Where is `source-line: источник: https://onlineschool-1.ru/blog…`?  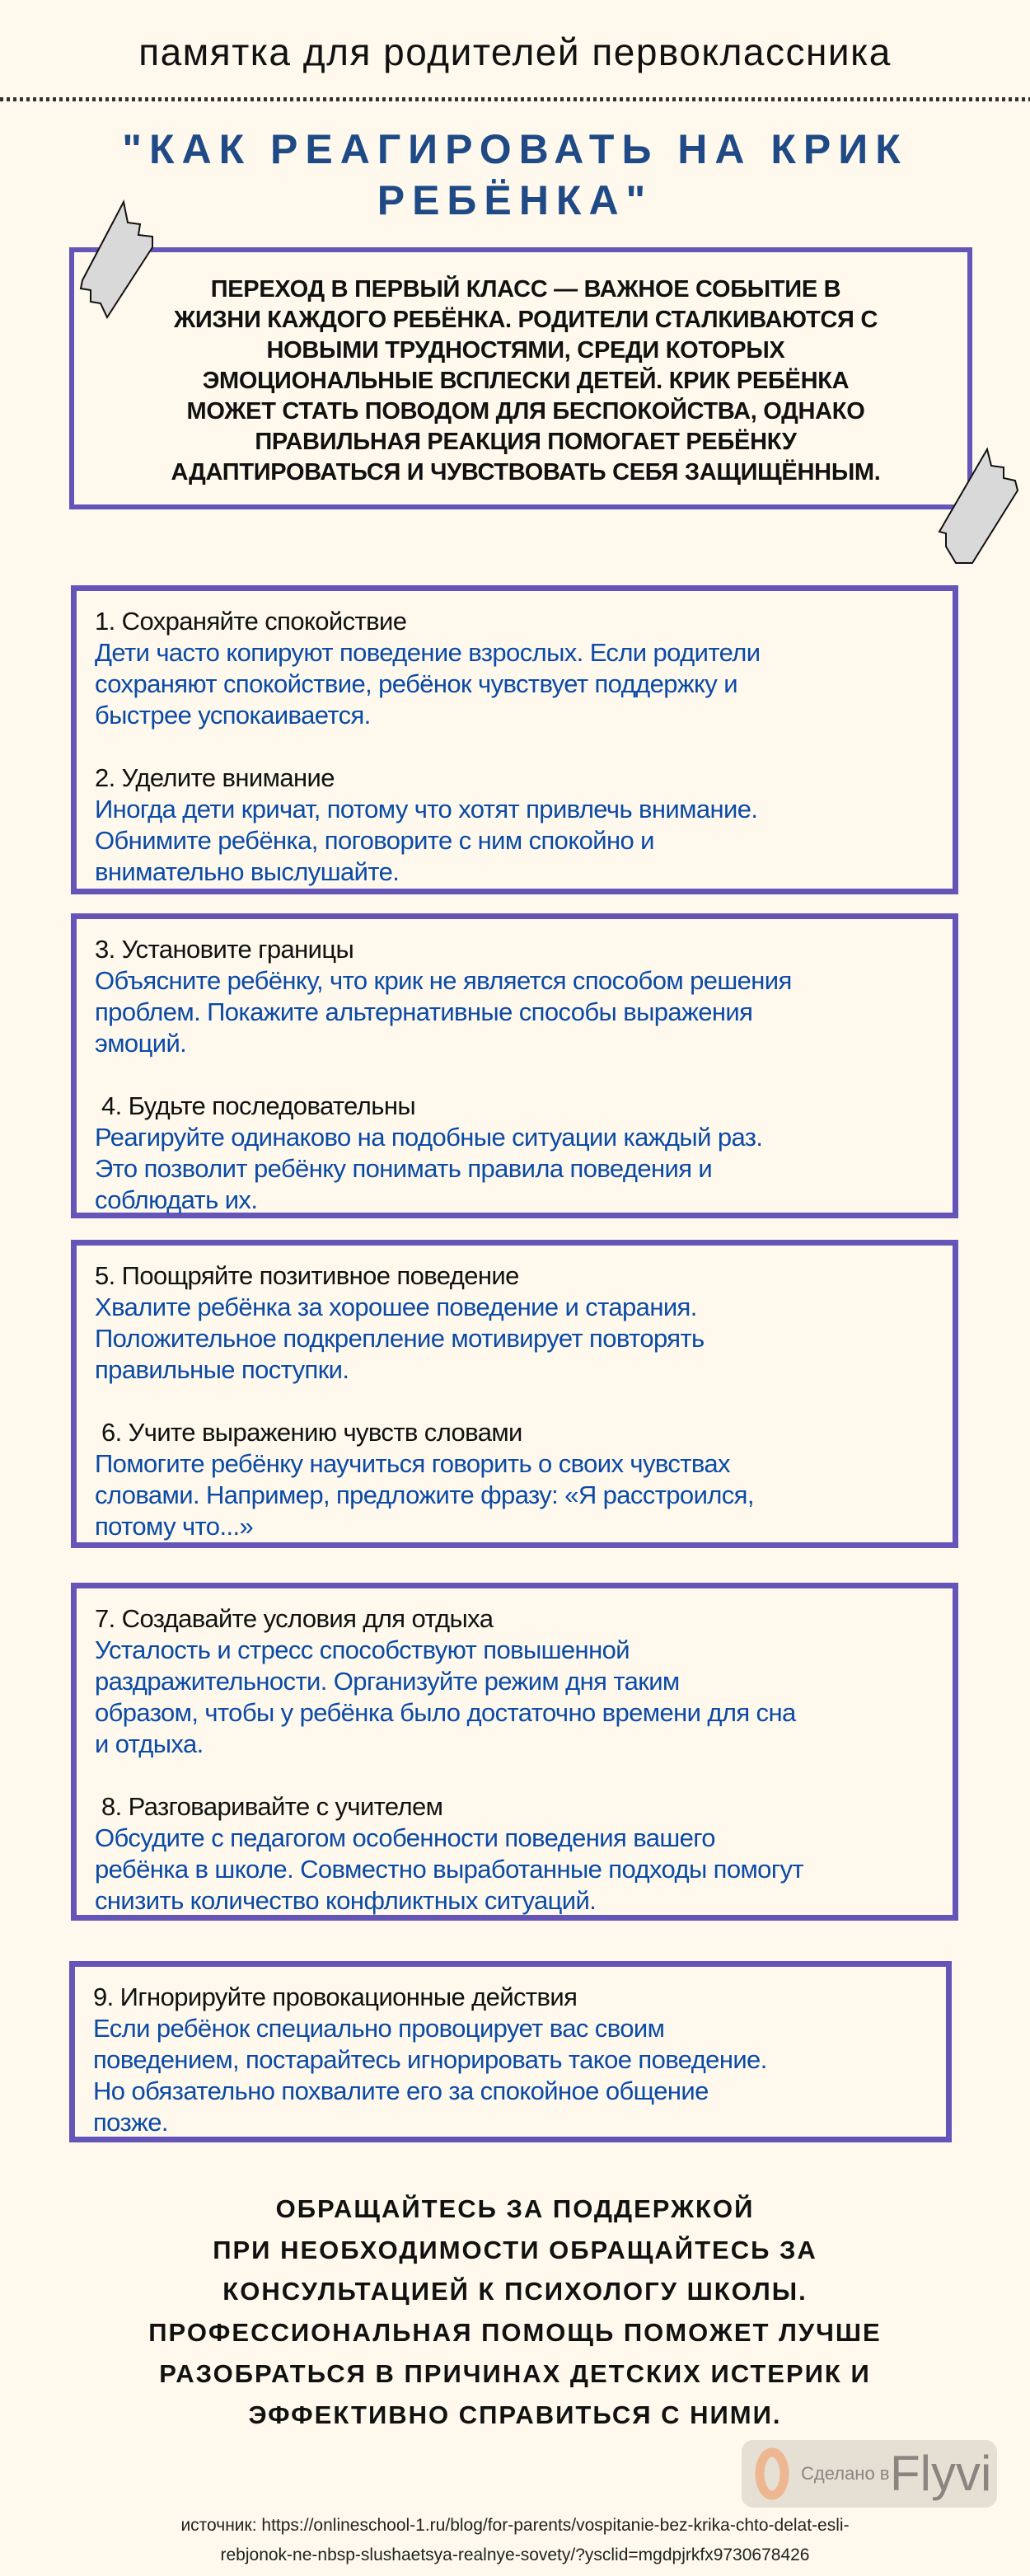 source-line: источник: https://onlineschool-1.ru/blog… is located at coordinates (515, 2526).